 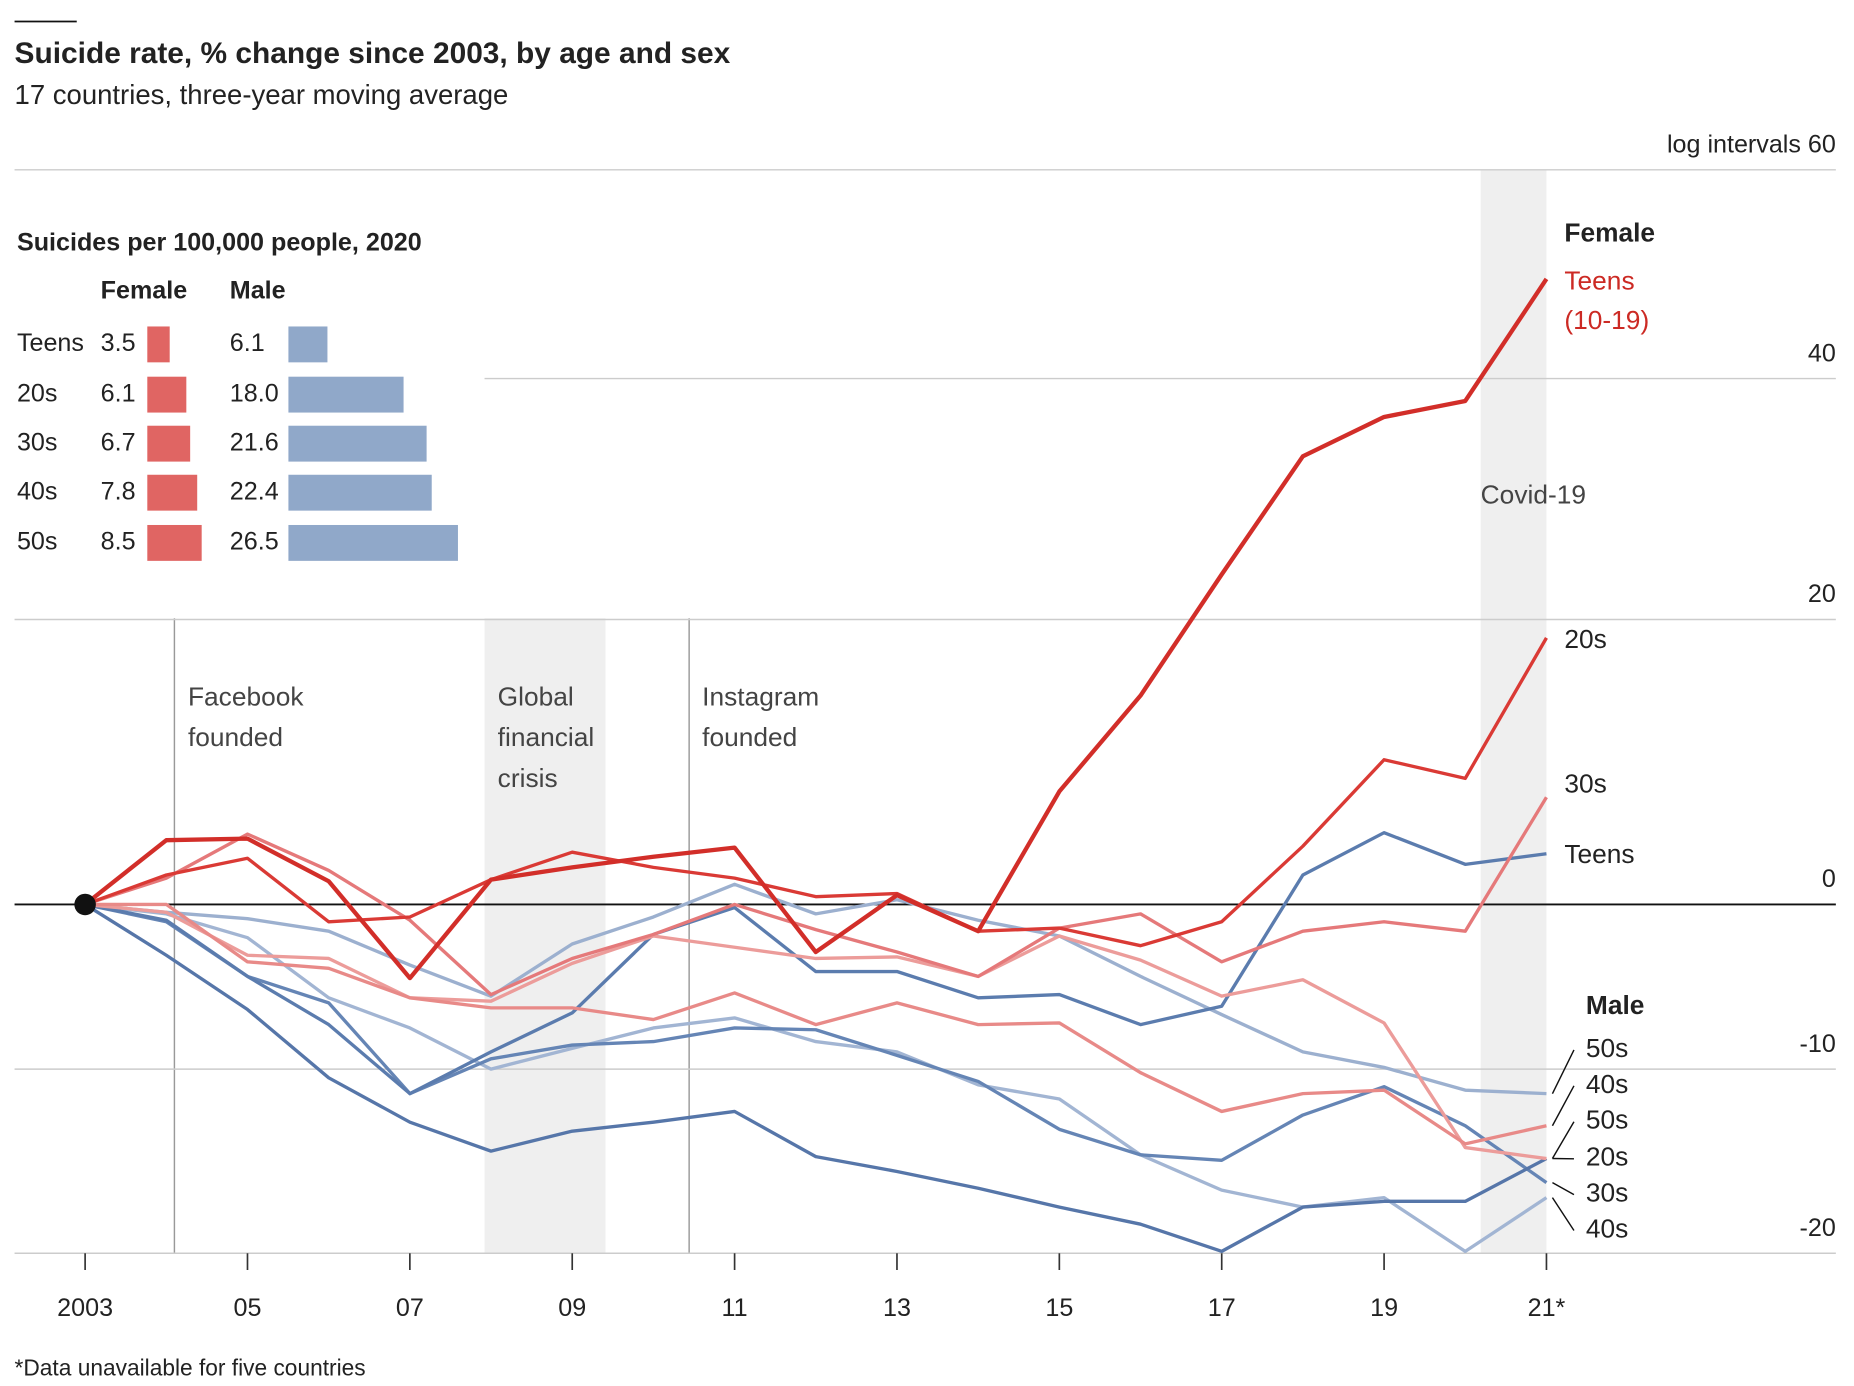 I want to click on y-tick-label: -20, so click(x=1818, y=1228).